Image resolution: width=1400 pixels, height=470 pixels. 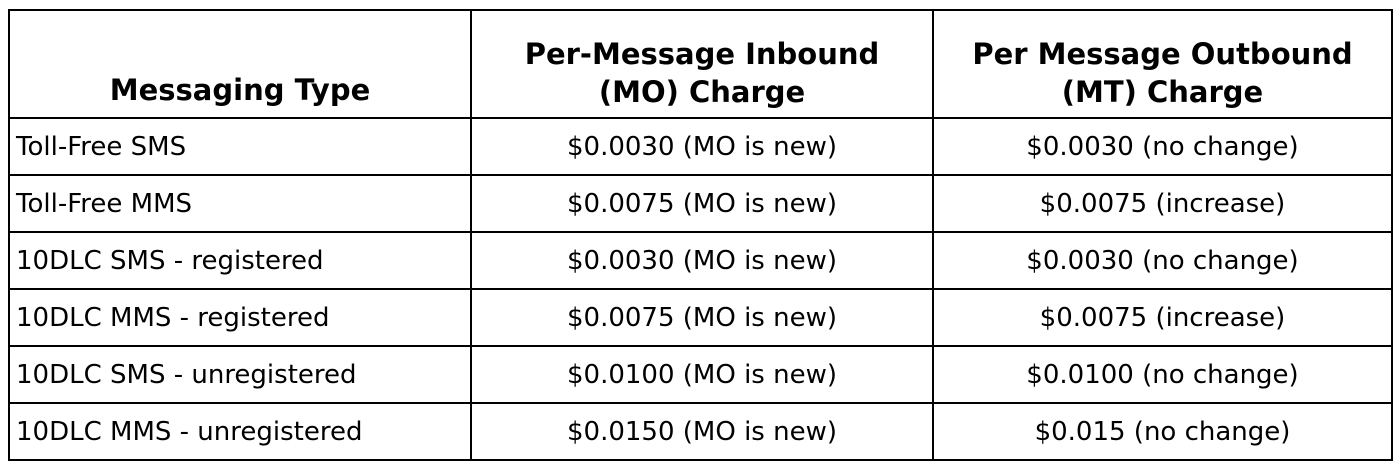 I want to click on cell-messaging-type: 10DLC MMS - registered, so click(x=240, y=317).